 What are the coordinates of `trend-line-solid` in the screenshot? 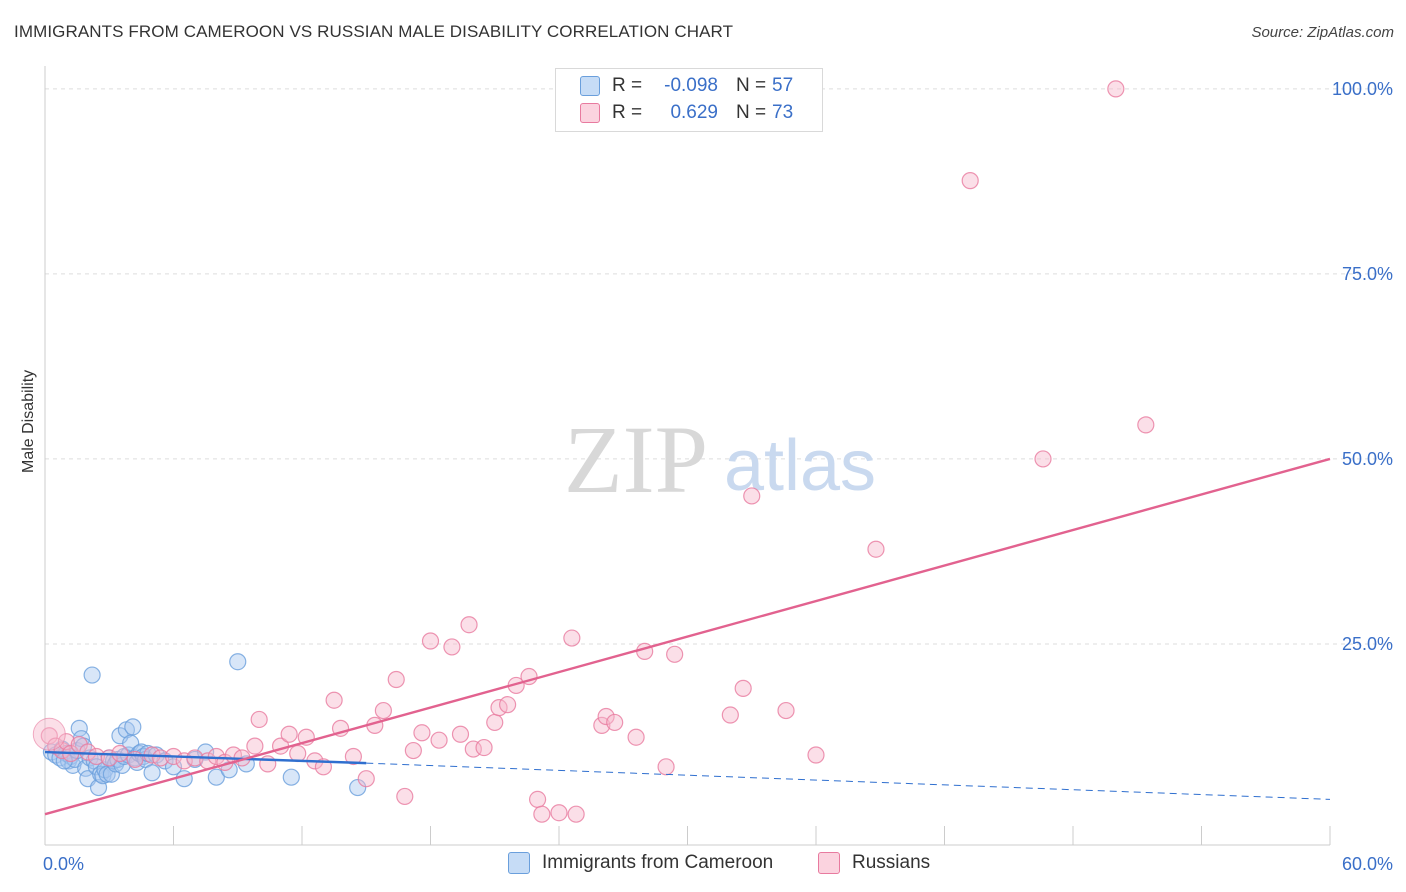 It's located at (205, 757).